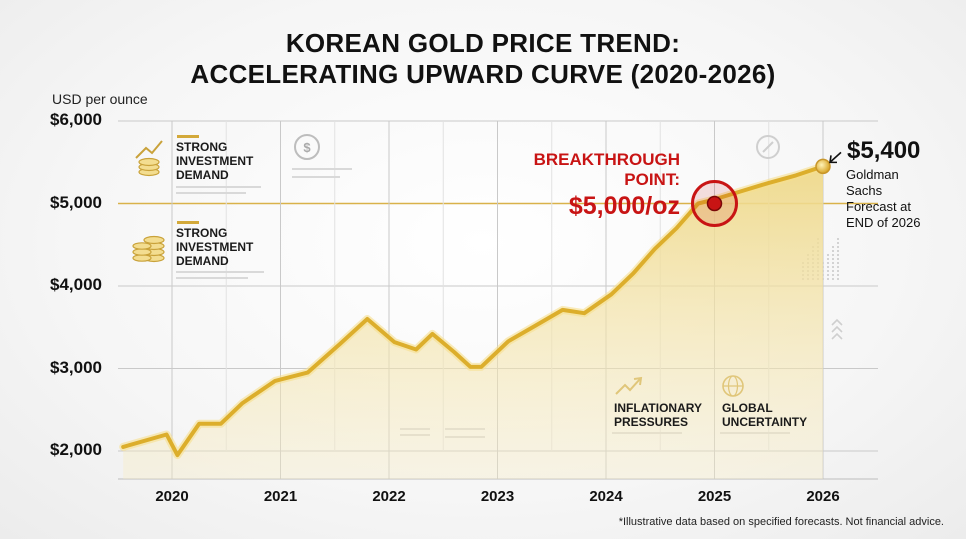 The image size is (966, 539). I want to click on y-tick-label: $5,000, so click(76, 202).